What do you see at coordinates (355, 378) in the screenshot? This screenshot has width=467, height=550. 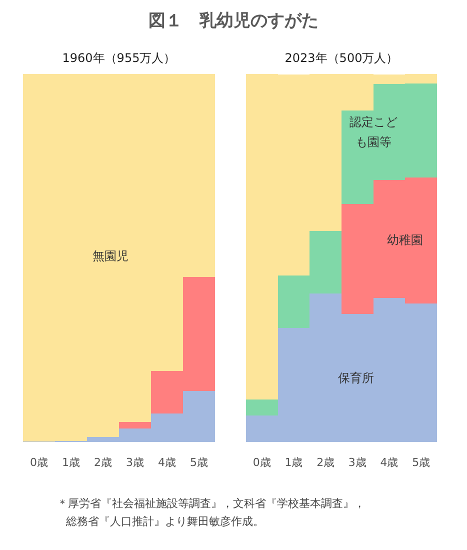 I see `series-label: 保育所` at bounding box center [355, 378].